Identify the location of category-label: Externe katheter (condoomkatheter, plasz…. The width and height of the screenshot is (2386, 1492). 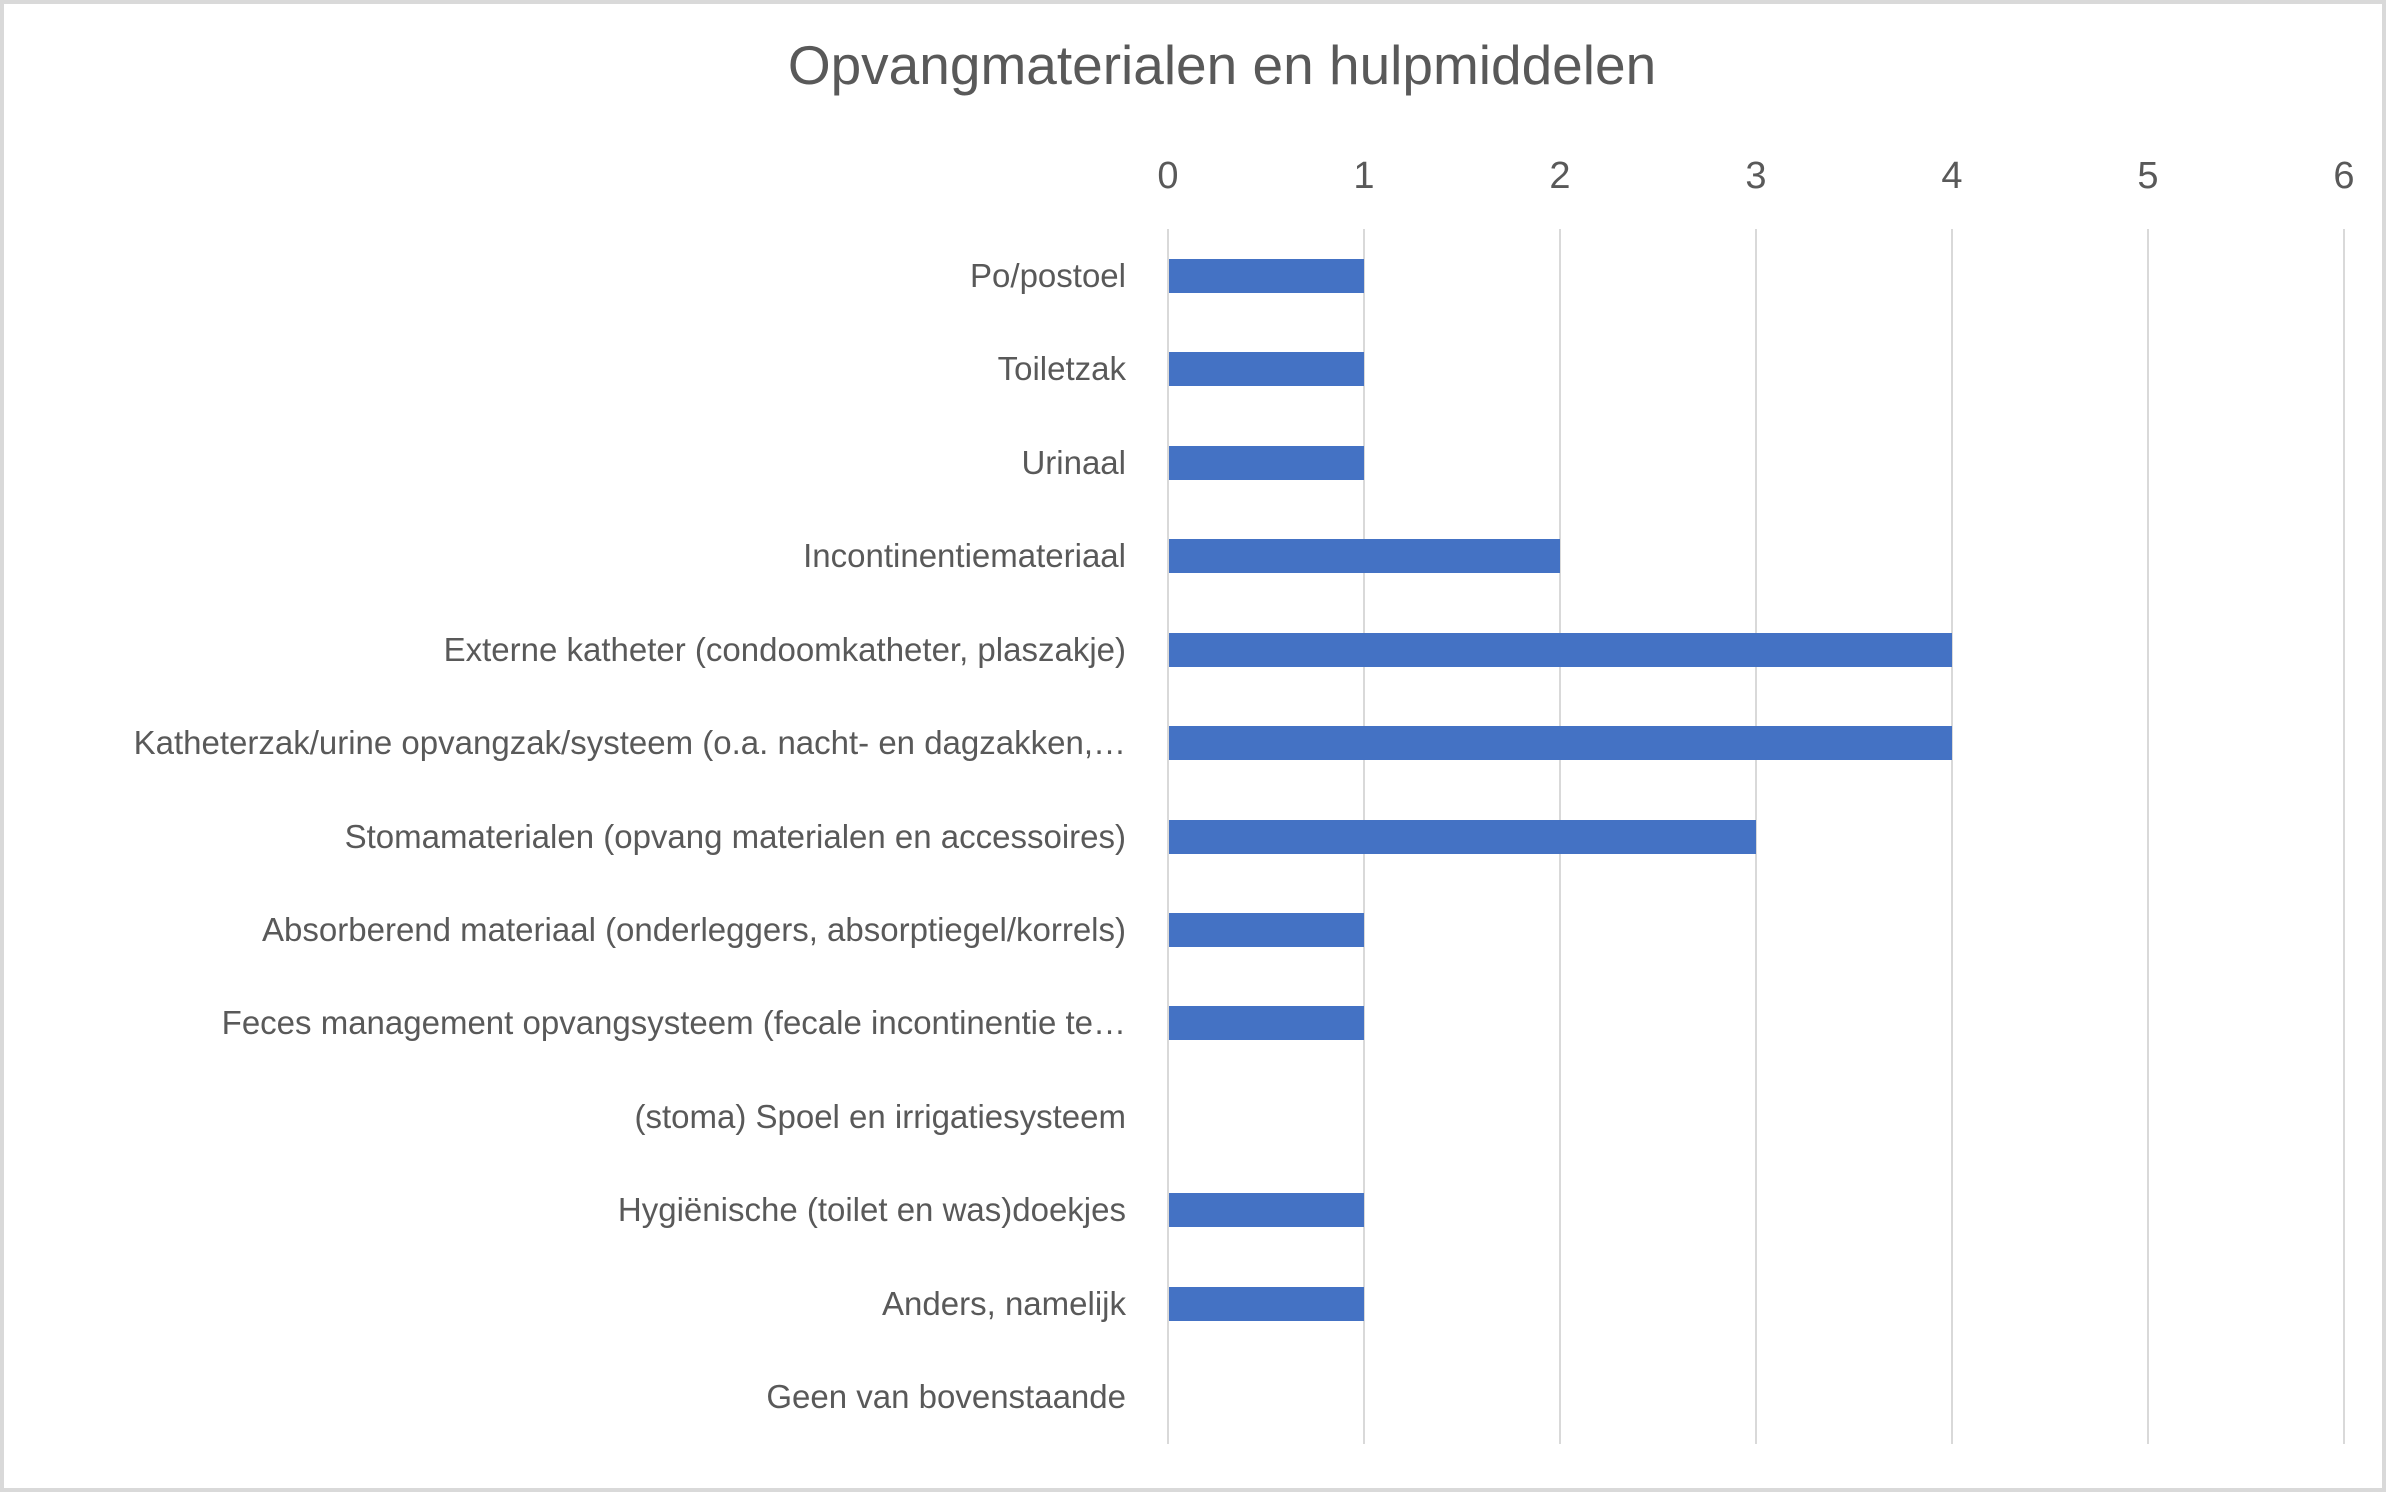
(784, 649).